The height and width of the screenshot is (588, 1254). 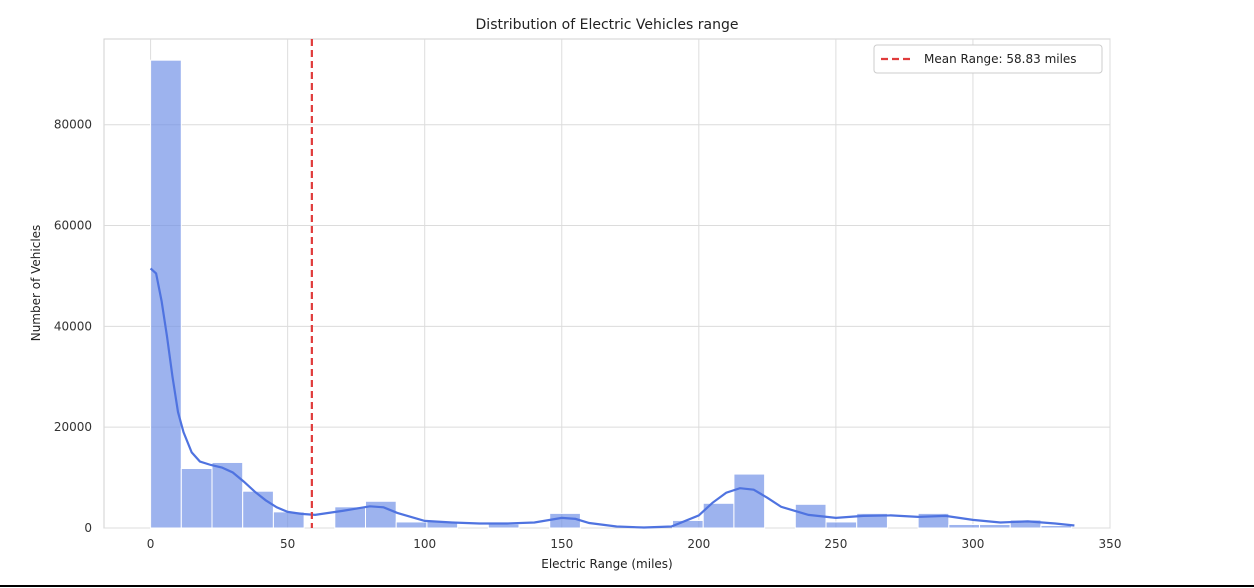 What do you see at coordinates (73, 125) in the screenshot?
I see `y-tick-label: 80000` at bounding box center [73, 125].